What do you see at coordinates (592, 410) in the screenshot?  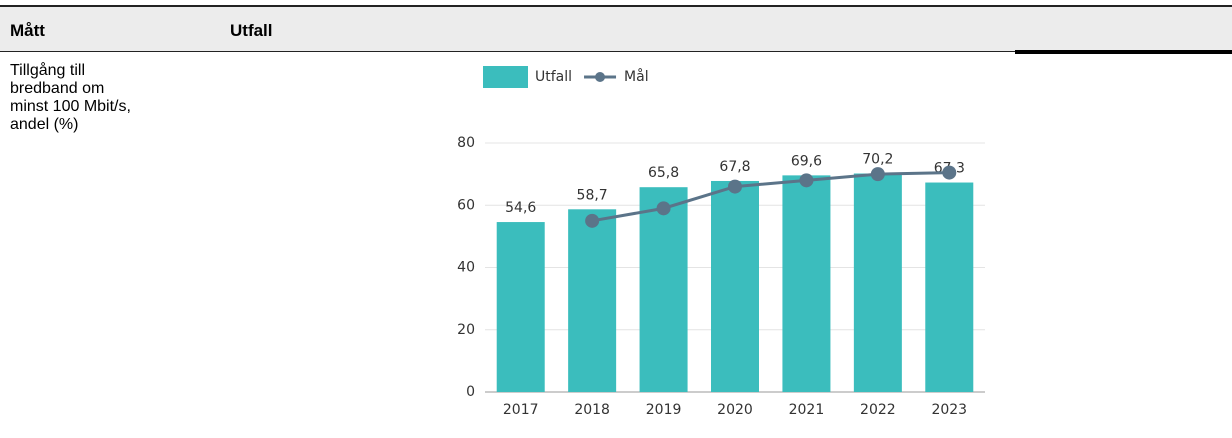 I see `x-tick-label: 2018` at bounding box center [592, 410].